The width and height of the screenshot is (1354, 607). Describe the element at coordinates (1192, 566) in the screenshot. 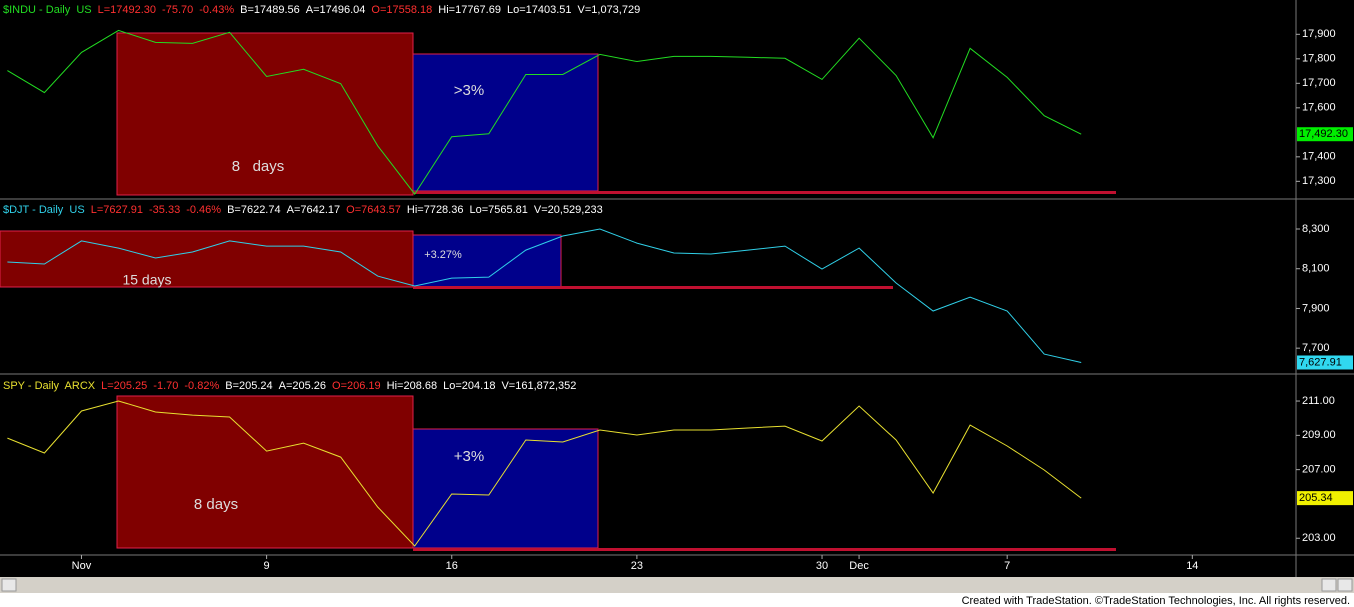

I see `x-tick-label: 14` at that location.